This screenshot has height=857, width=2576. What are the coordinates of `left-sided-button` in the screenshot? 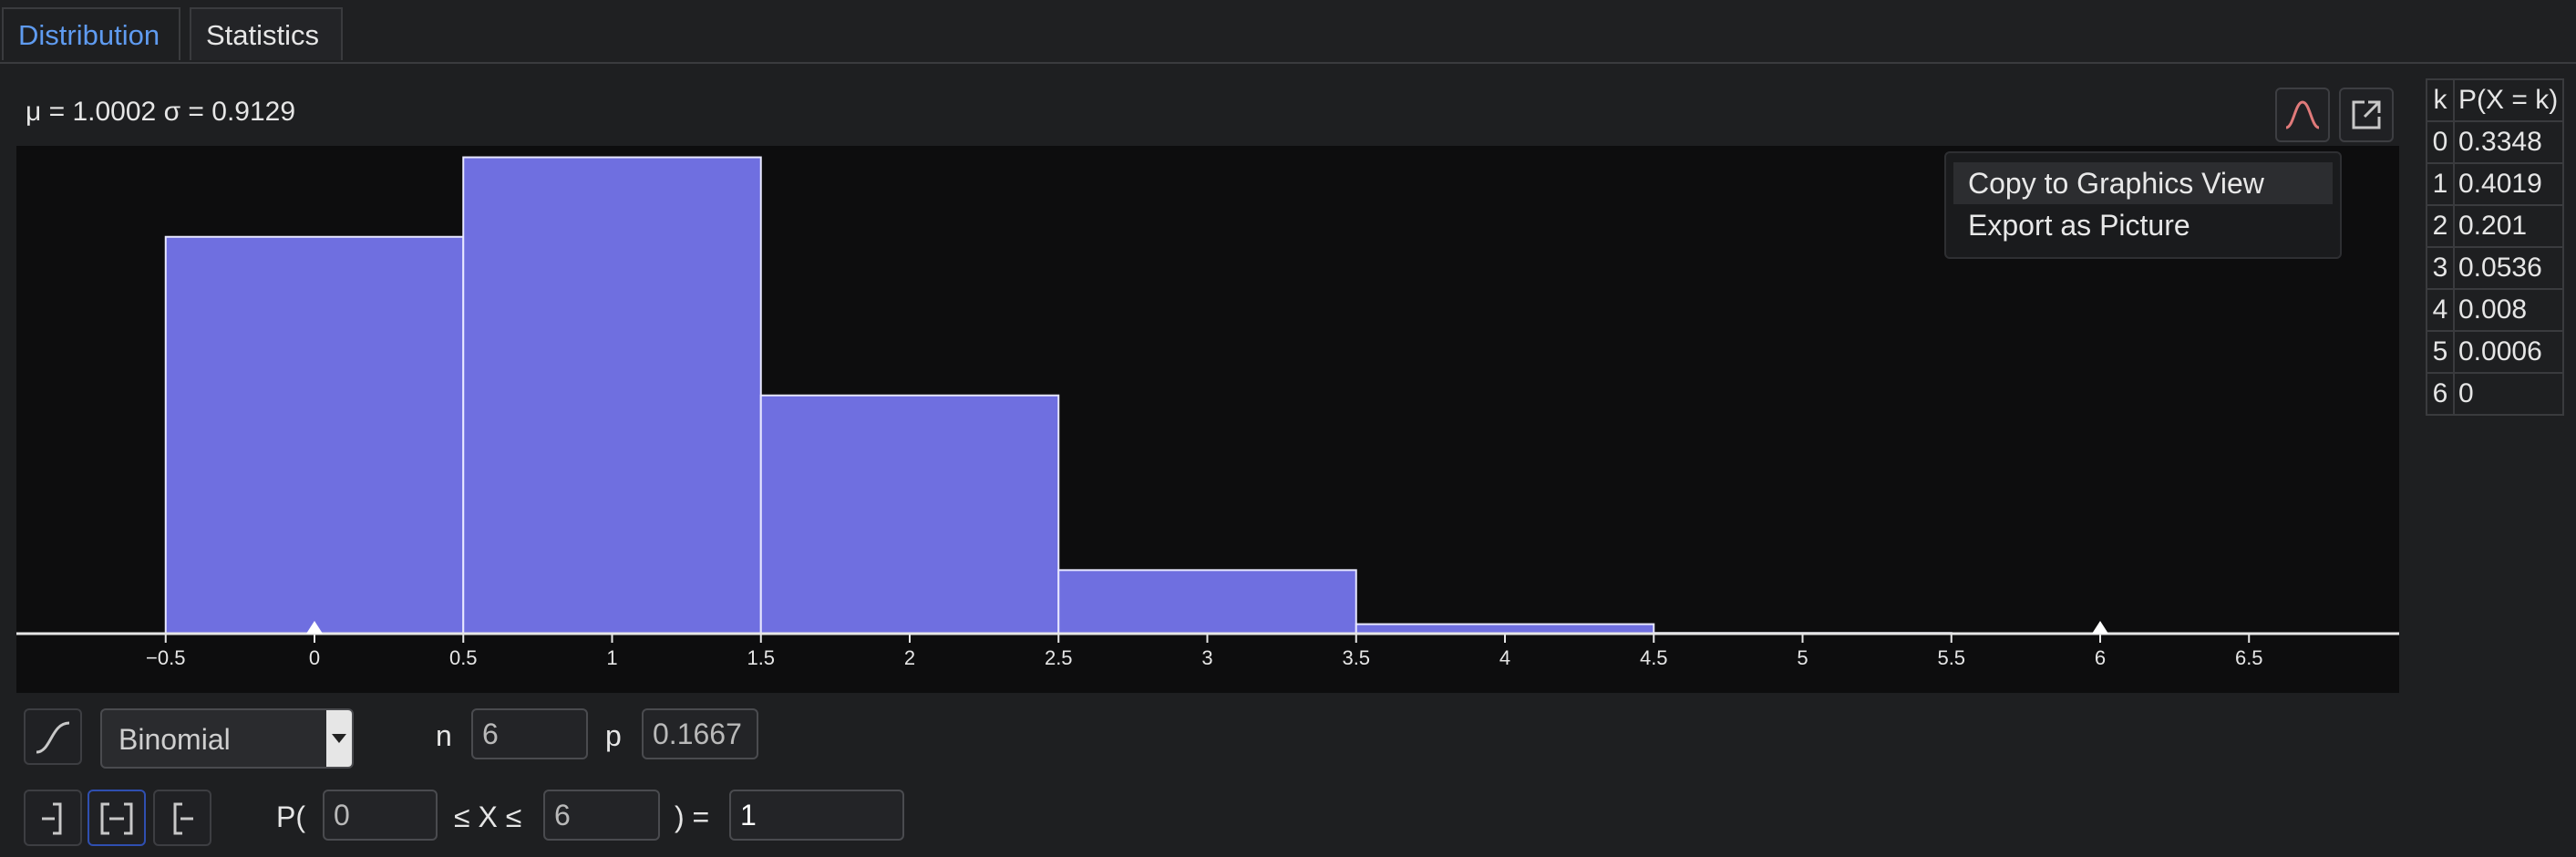 It's located at (53, 818).